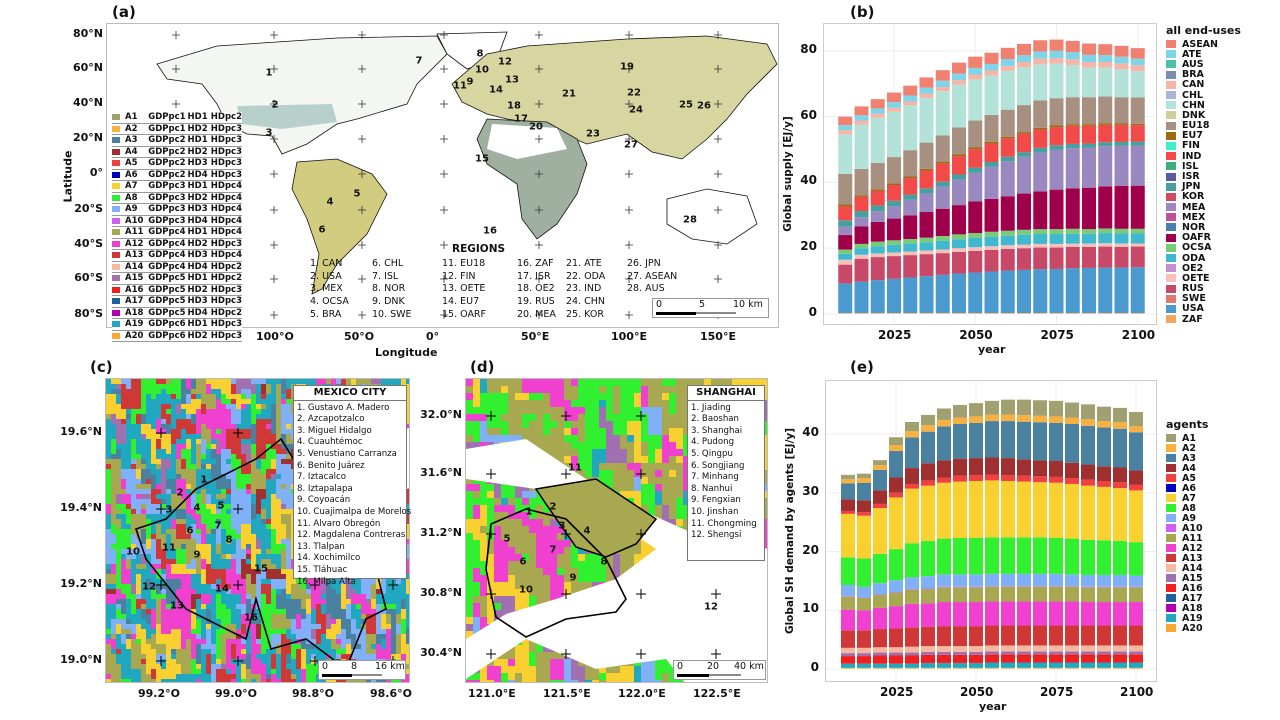  I want to click on lat-tick-label: 20°S, so click(88, 208).